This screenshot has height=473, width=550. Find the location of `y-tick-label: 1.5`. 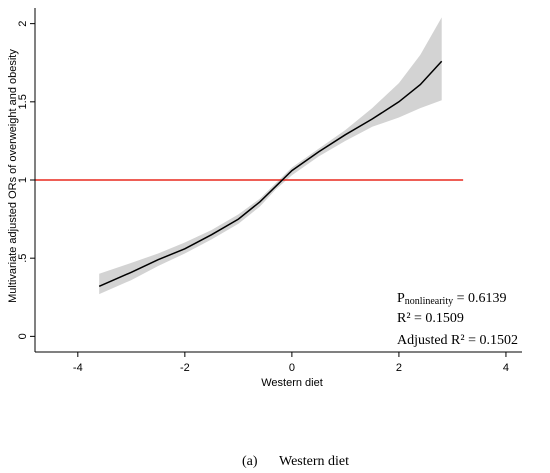

y-tick-label: 1.5 is located at coordinates (23, 101).